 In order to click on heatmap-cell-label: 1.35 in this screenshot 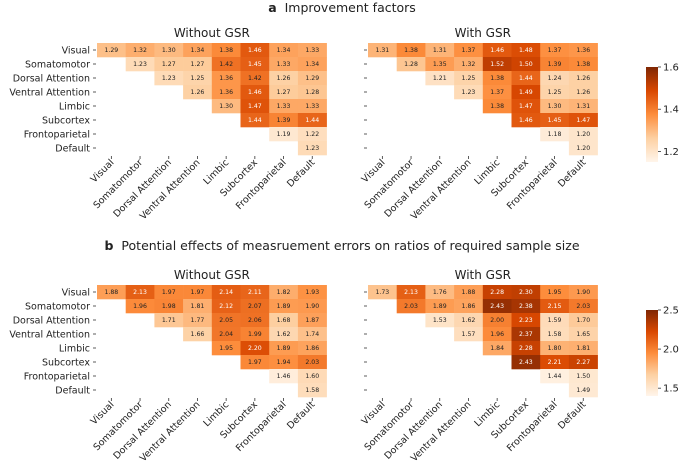, I will do `click(440, 64)`.